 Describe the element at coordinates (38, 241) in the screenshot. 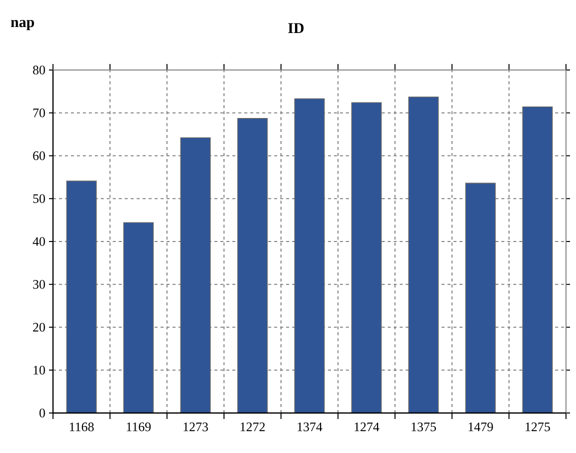

I see `y-tick-label: 40` at that location.